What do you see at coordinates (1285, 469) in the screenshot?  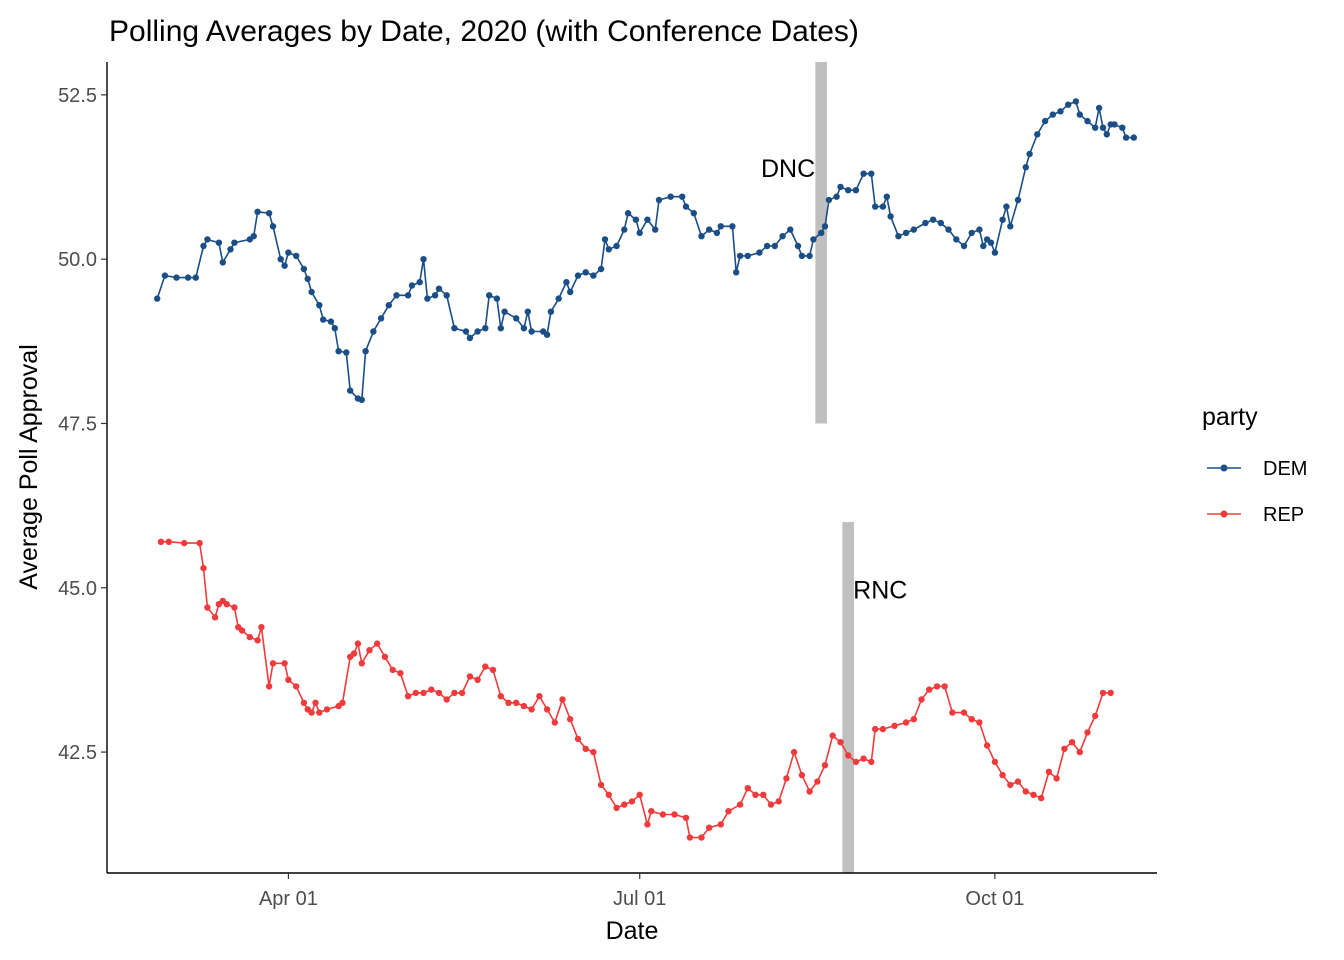 I see `legend-label: DEM` at bounding box center [1285, 469].